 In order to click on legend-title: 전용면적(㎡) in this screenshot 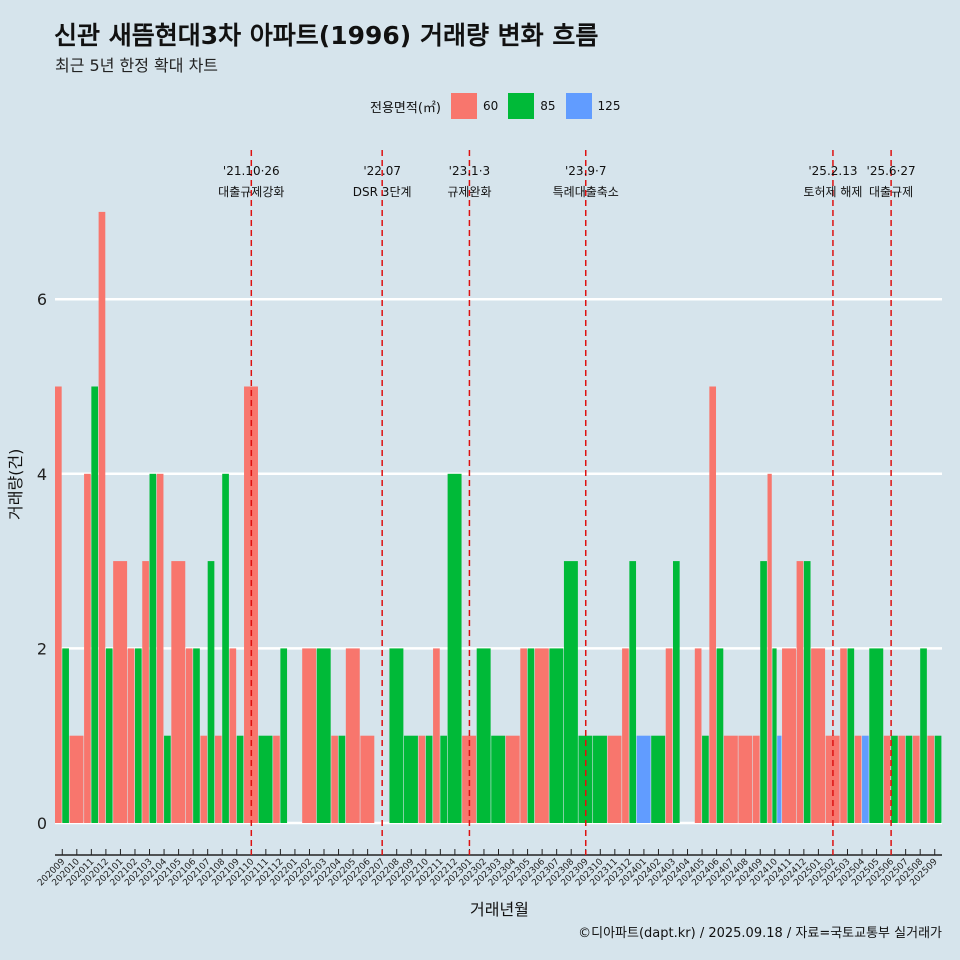, I will do `click(405, 108)`.